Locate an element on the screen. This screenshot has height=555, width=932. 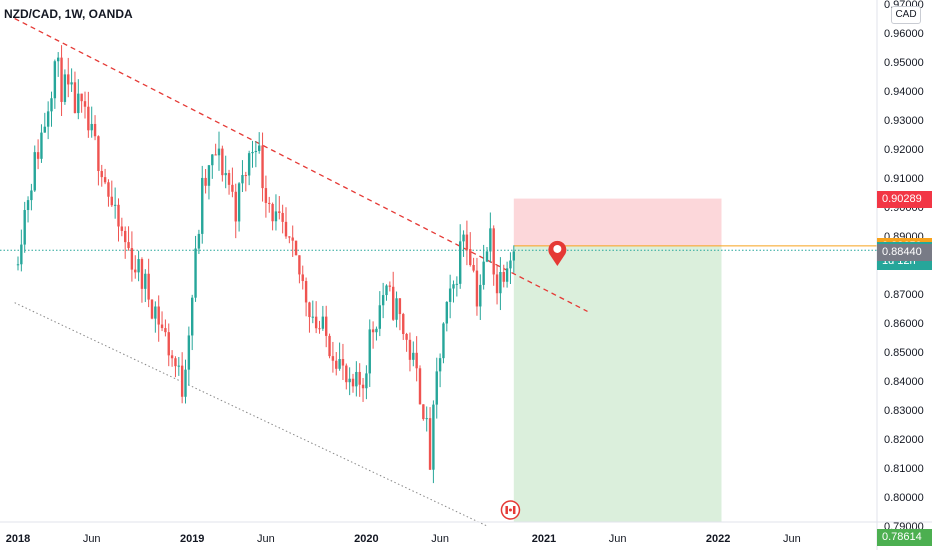
y-tick-label: 0.91000 is located at coordinates (904, 179).